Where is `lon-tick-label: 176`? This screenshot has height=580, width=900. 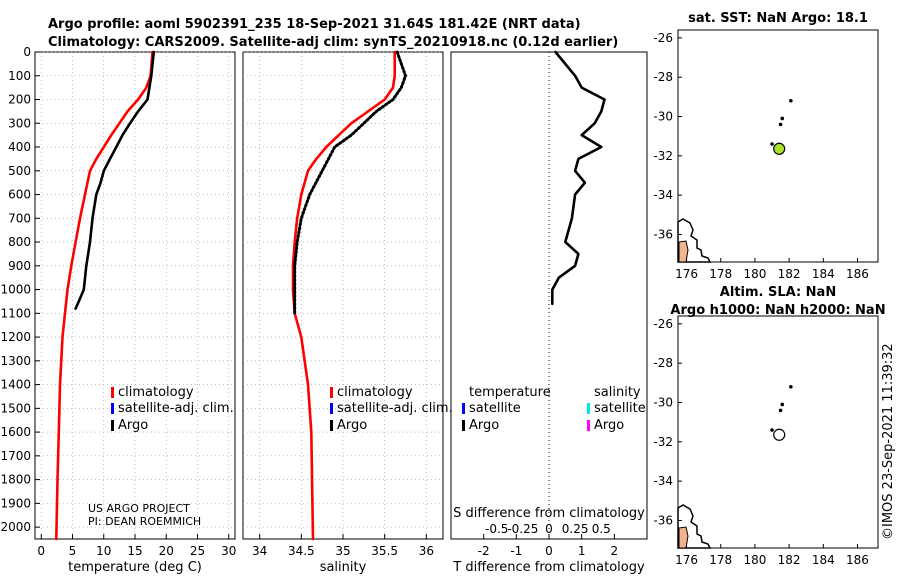 lon-tick-label: 176 is located at coordinates (686, 560).